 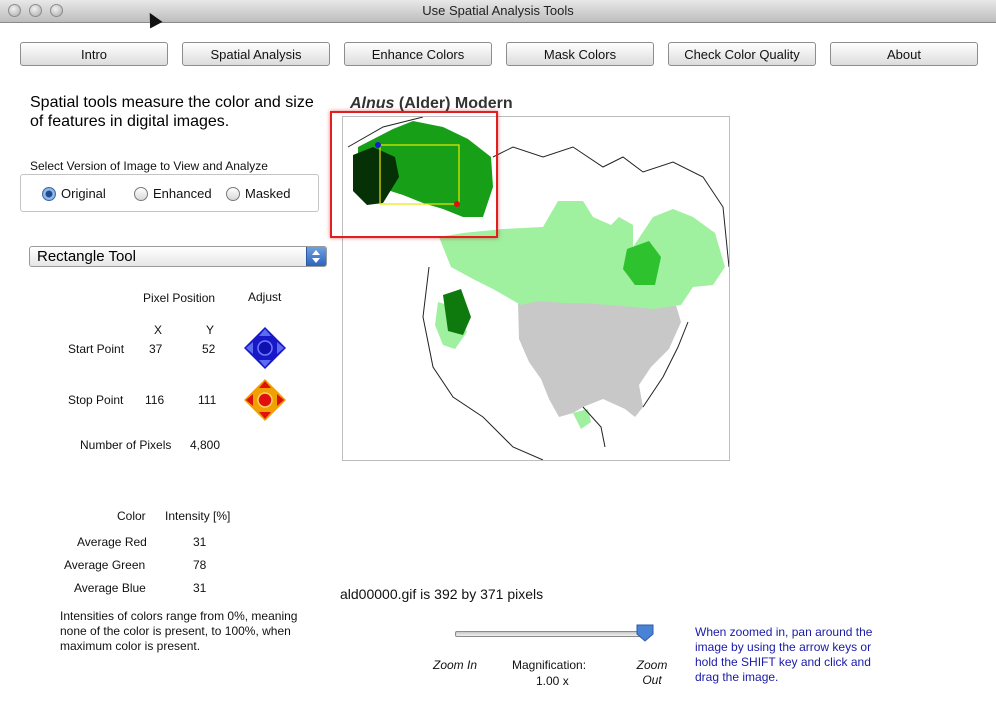 I want to click on magnification-label: Magnification:, so click(x=549, y=665).